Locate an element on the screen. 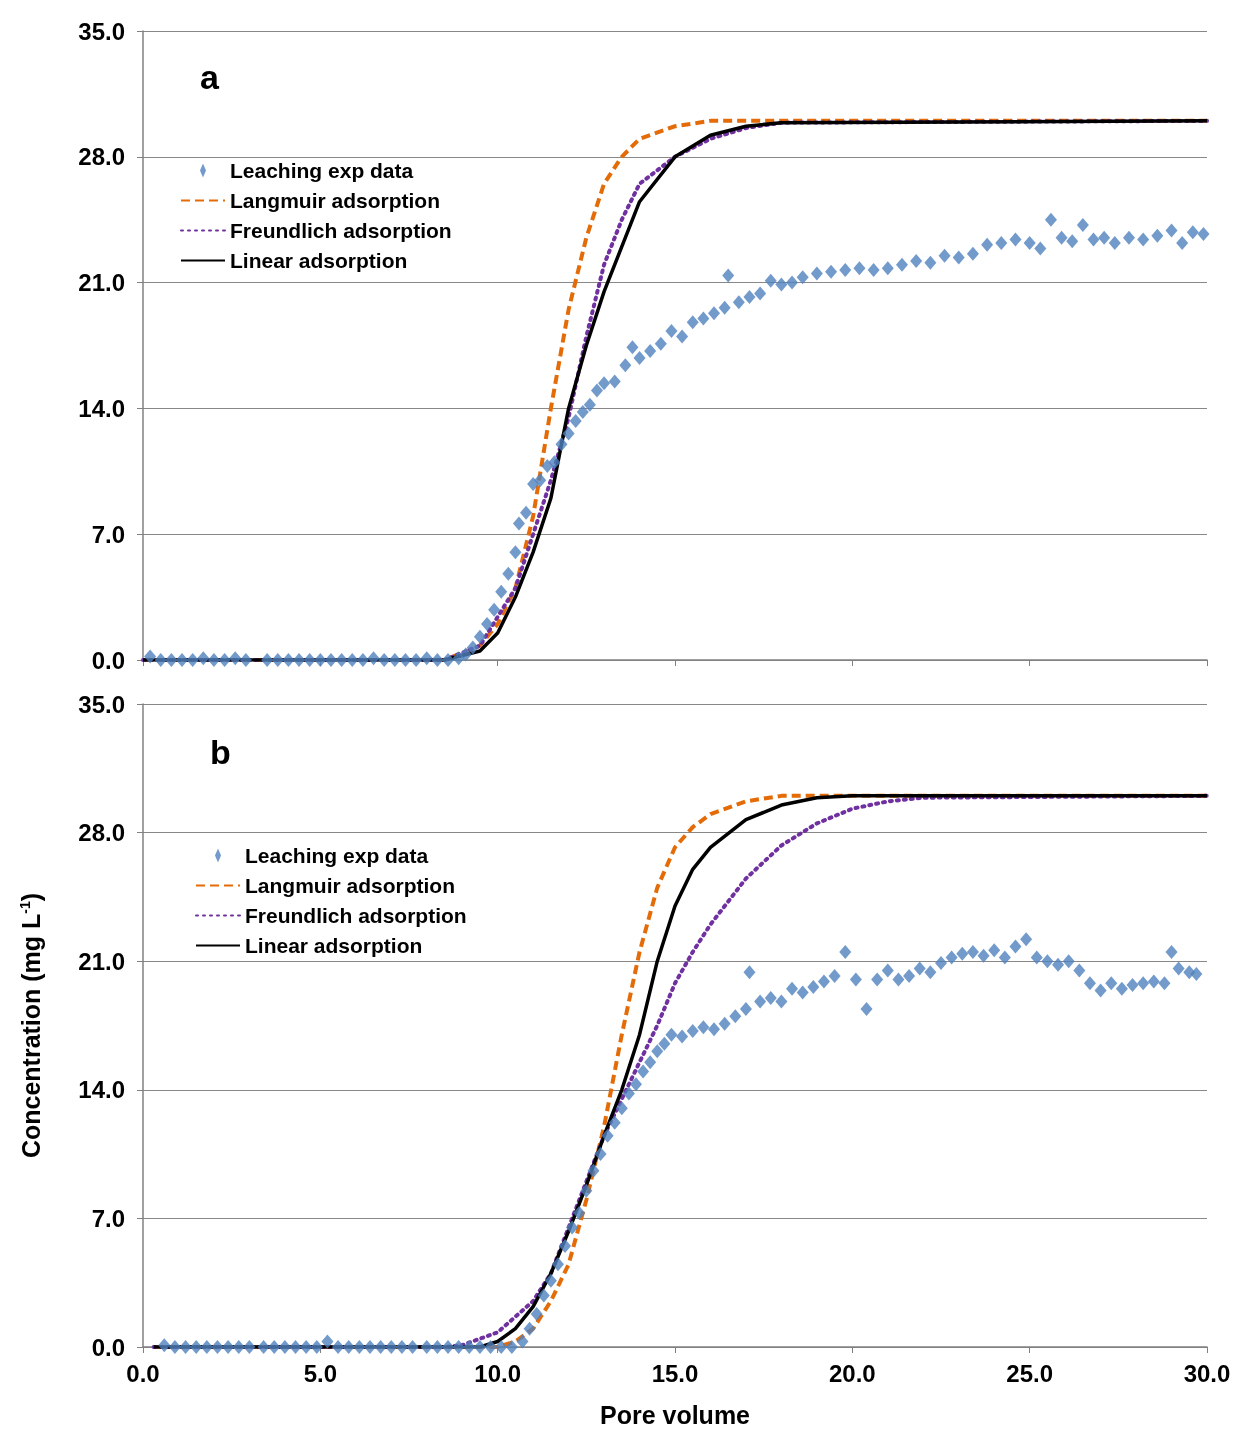  x-tick-label: 25.0 is located at coordinates (1030, 1373).